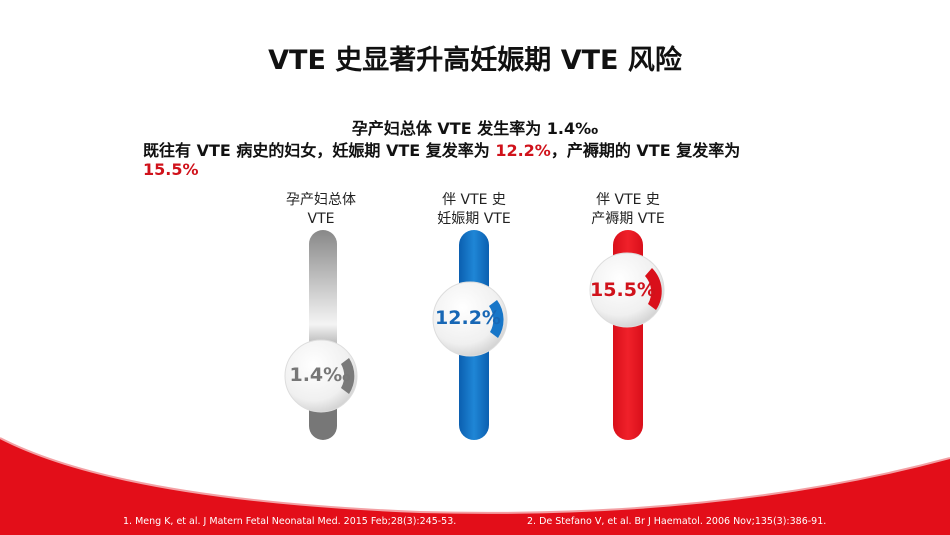  What do you see at coordinates (470, 335) in the screenshot?
I see `gauge-blue` at bounding box center [470, 335].